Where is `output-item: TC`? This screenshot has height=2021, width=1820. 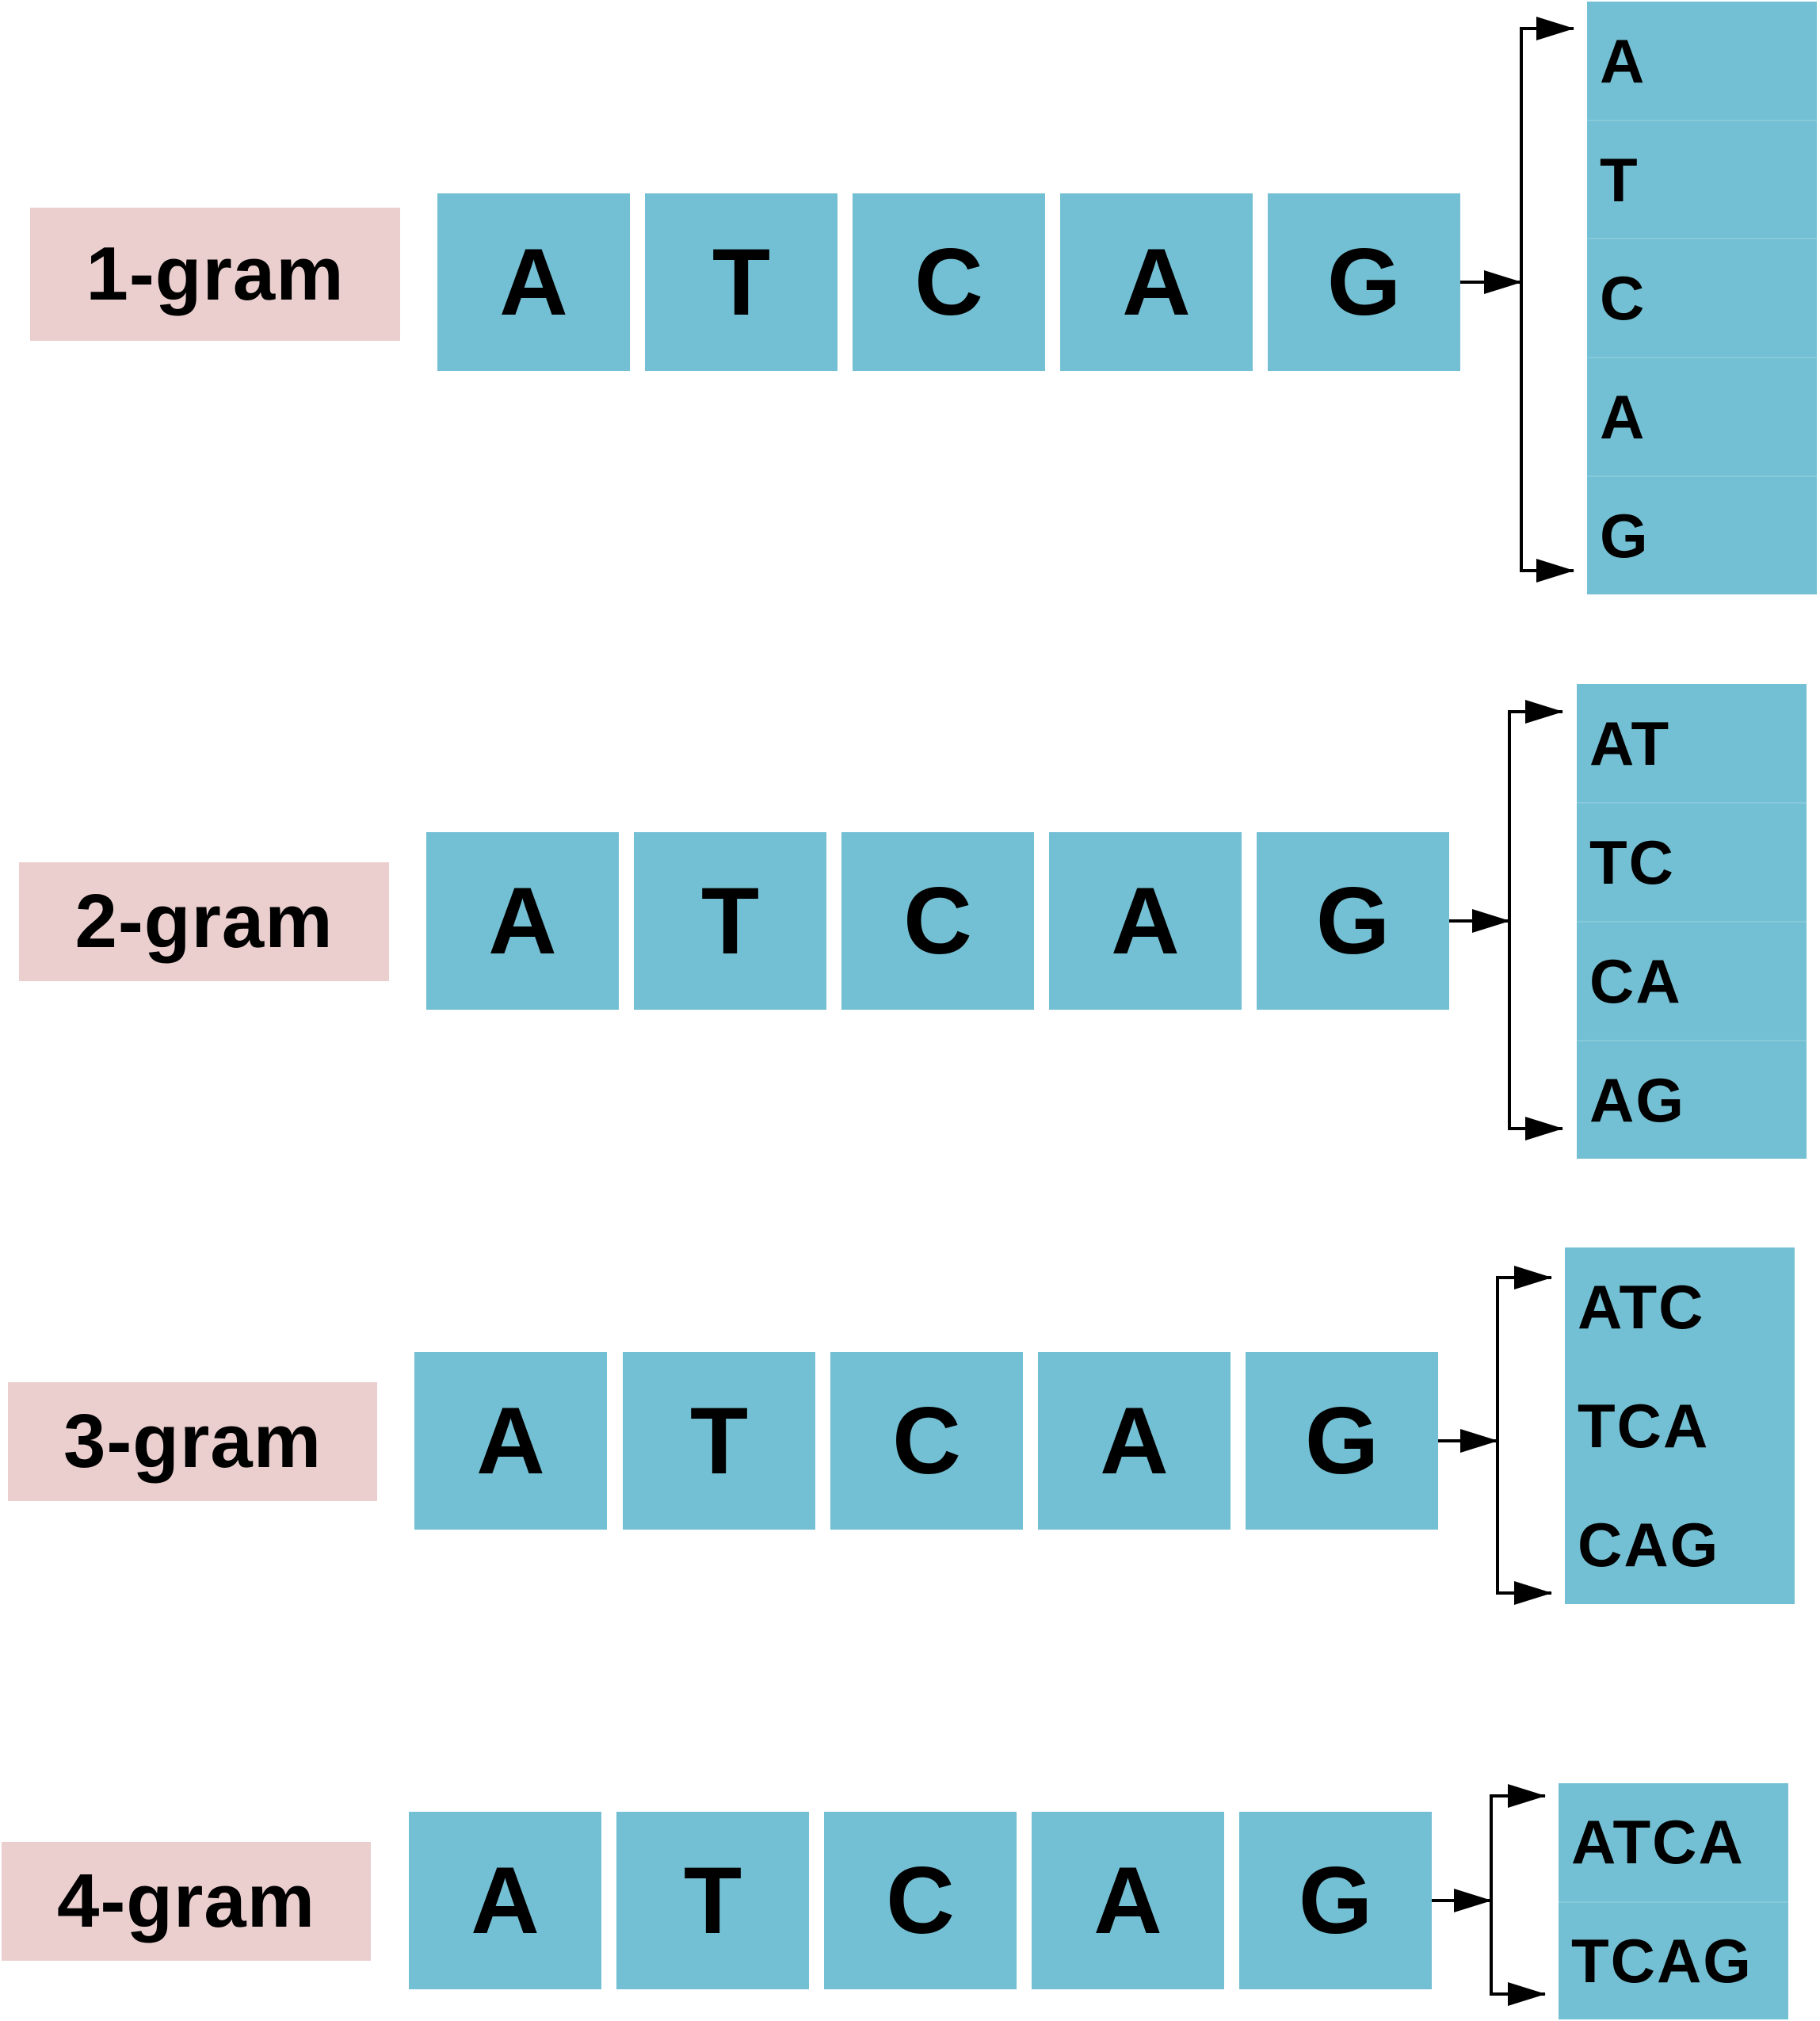
output-item: TC is located at coordinates (1692, 861).